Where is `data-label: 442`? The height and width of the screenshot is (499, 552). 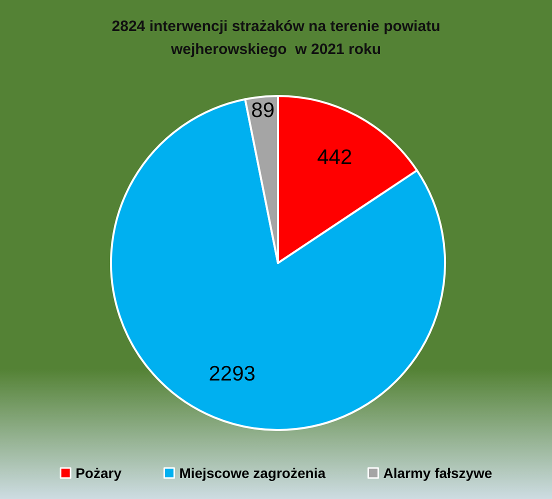
data-label: 442 is located at coordinates (334, 157).